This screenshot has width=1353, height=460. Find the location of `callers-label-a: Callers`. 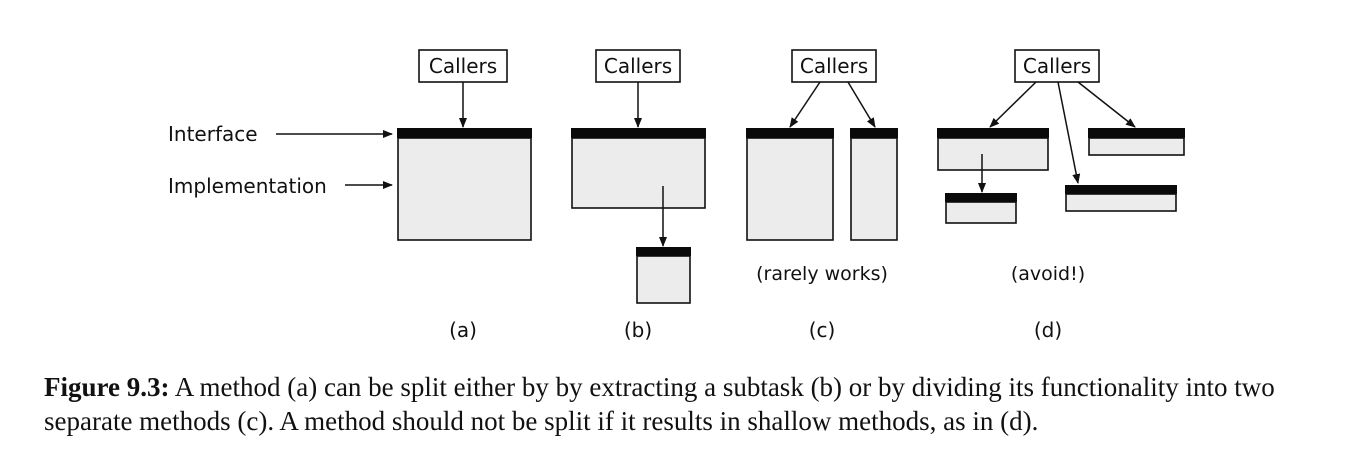

callers-label-a: Callers is located at coordinates (463, 66).